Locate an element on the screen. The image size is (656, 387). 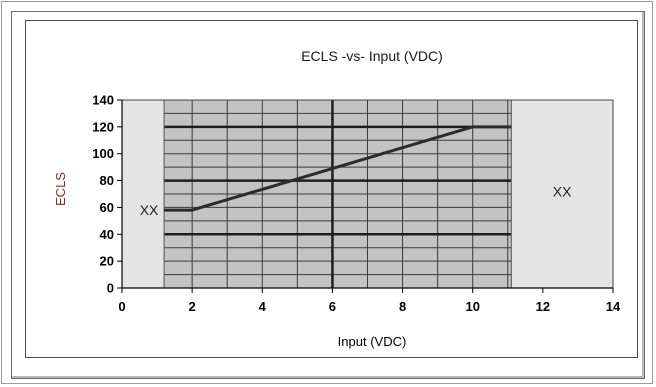
y-axis-label: ECLS is located at coordinates (60, 189).